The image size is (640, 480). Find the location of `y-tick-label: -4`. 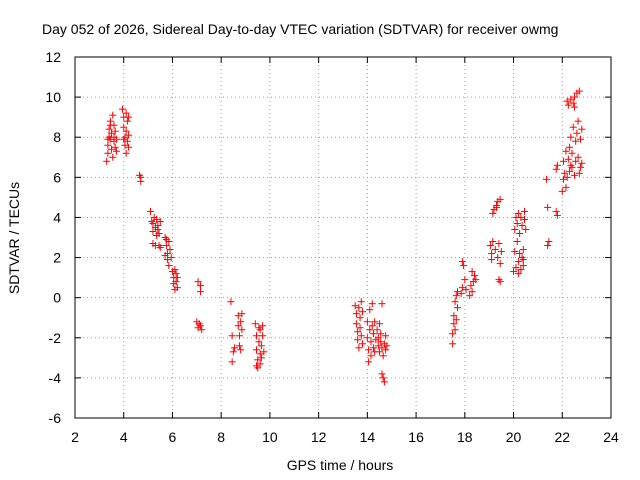

y-tick-label: -4 is located at coordinates (55, 378).